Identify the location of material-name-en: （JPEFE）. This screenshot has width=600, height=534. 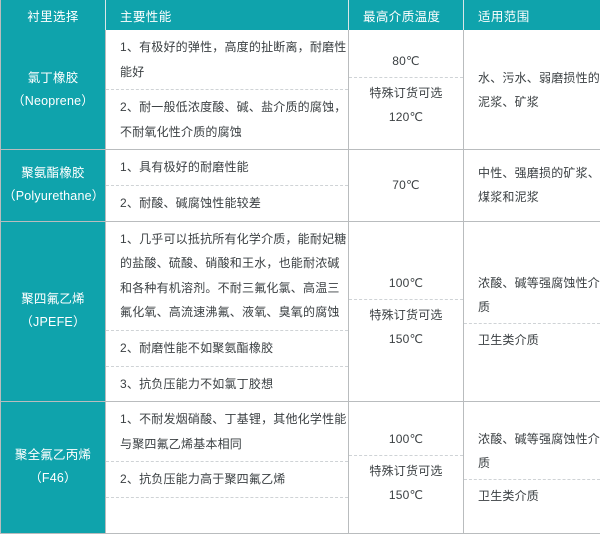
(53, 322).